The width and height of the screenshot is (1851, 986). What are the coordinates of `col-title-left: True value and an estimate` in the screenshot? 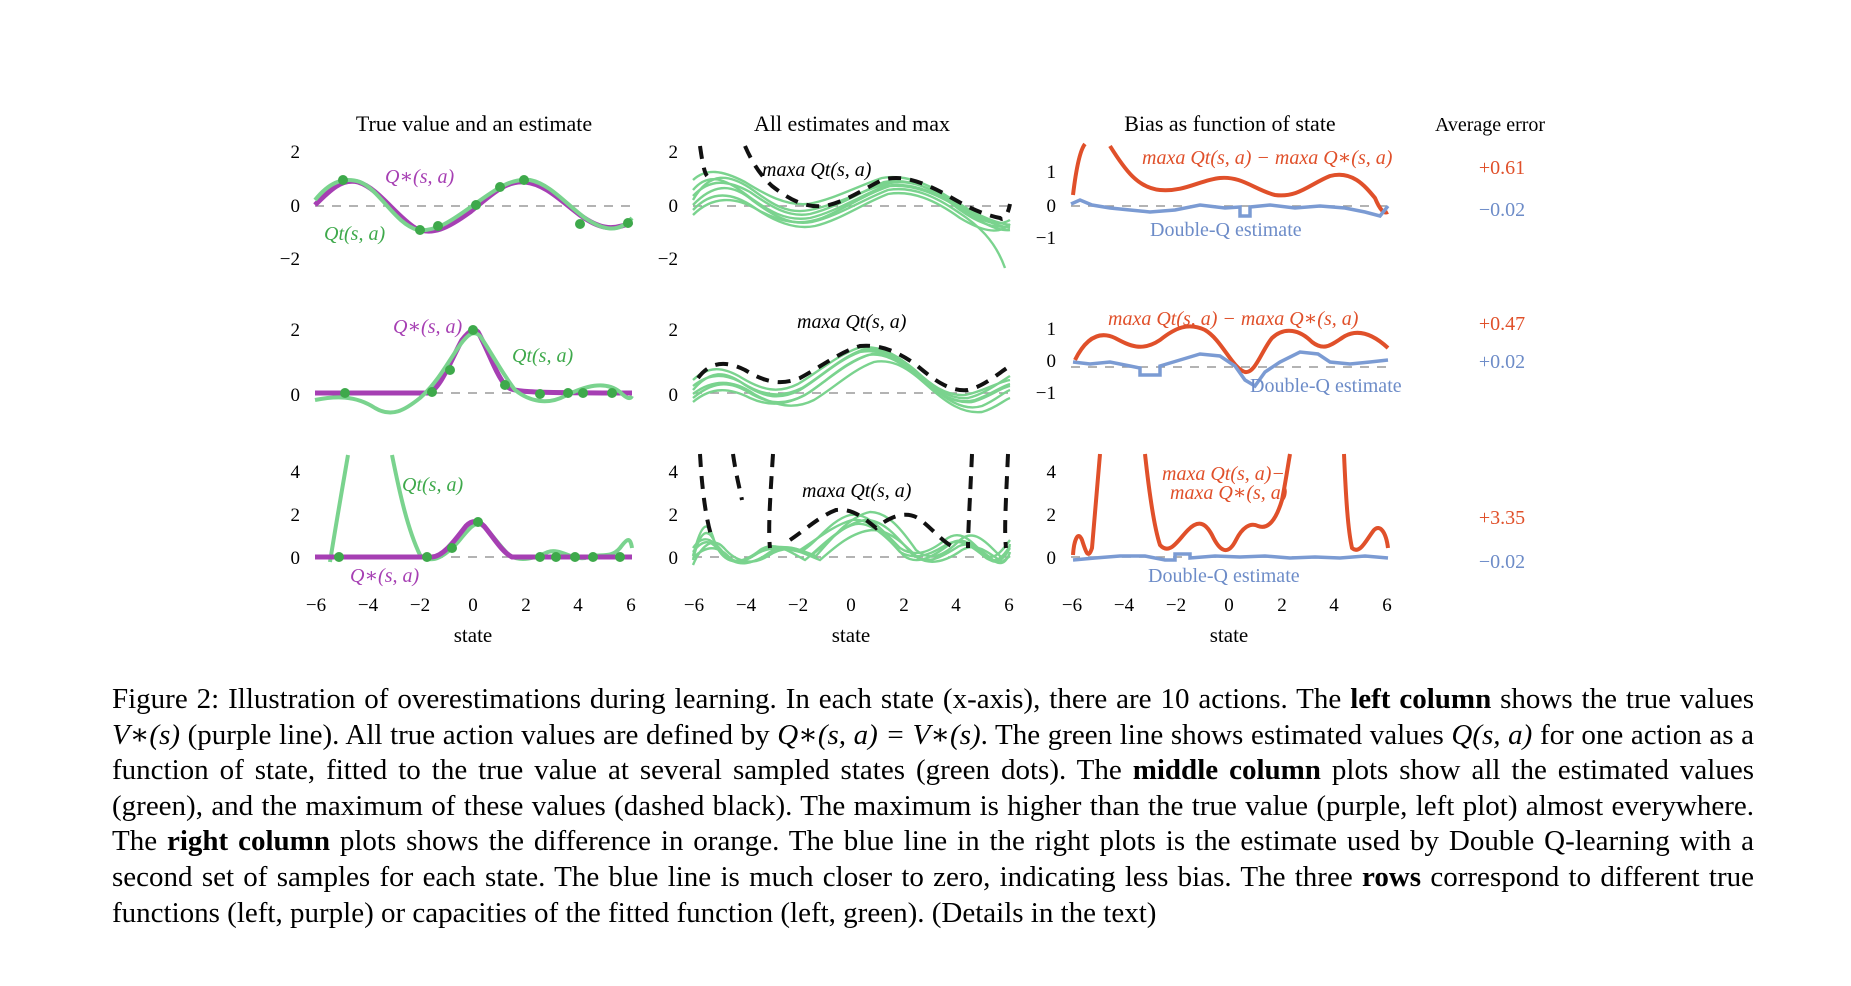 It's located at (474, 123).